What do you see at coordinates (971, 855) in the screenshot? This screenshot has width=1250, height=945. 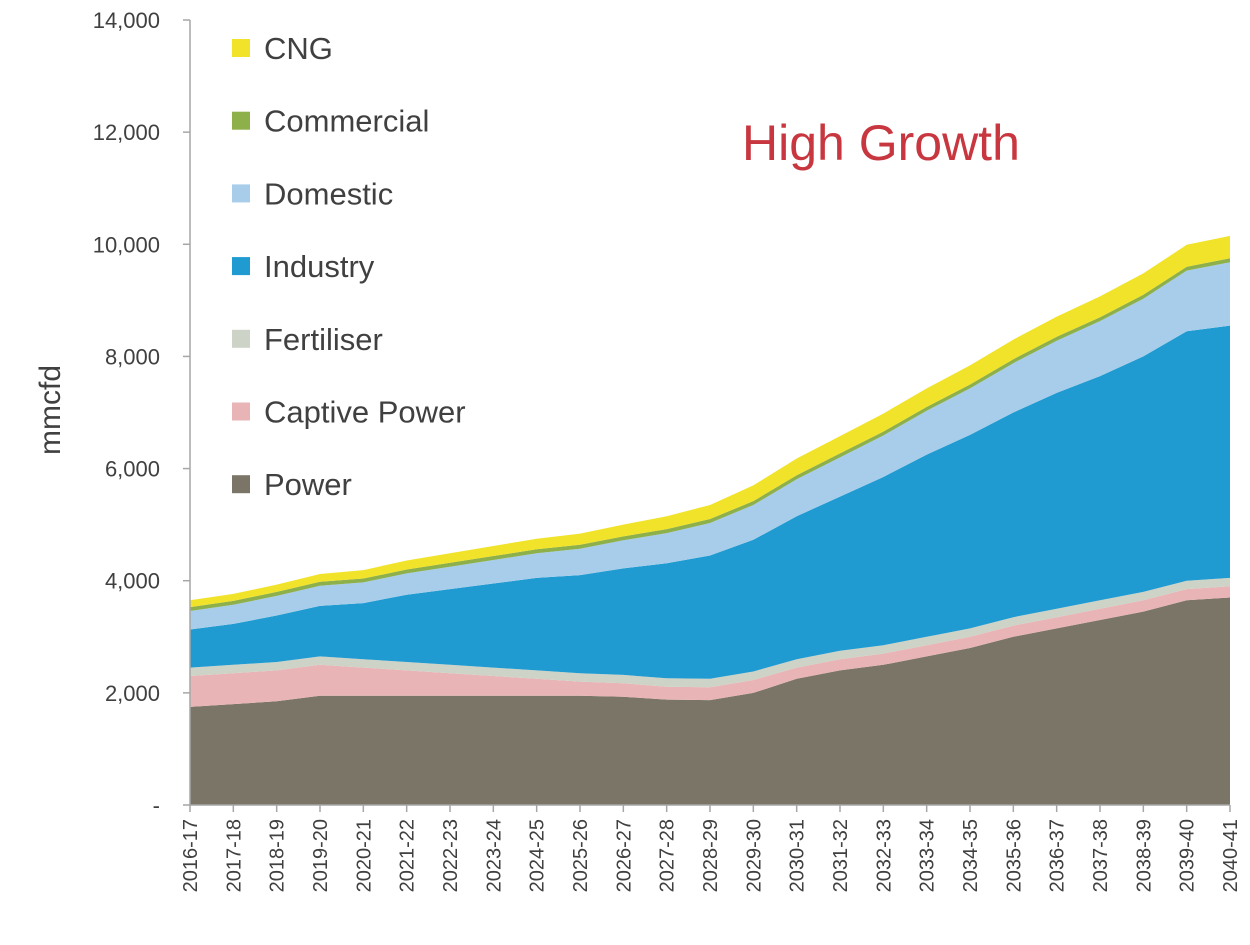 I see `x-tick-label: 2034-35` at bounding box center [971, 855].